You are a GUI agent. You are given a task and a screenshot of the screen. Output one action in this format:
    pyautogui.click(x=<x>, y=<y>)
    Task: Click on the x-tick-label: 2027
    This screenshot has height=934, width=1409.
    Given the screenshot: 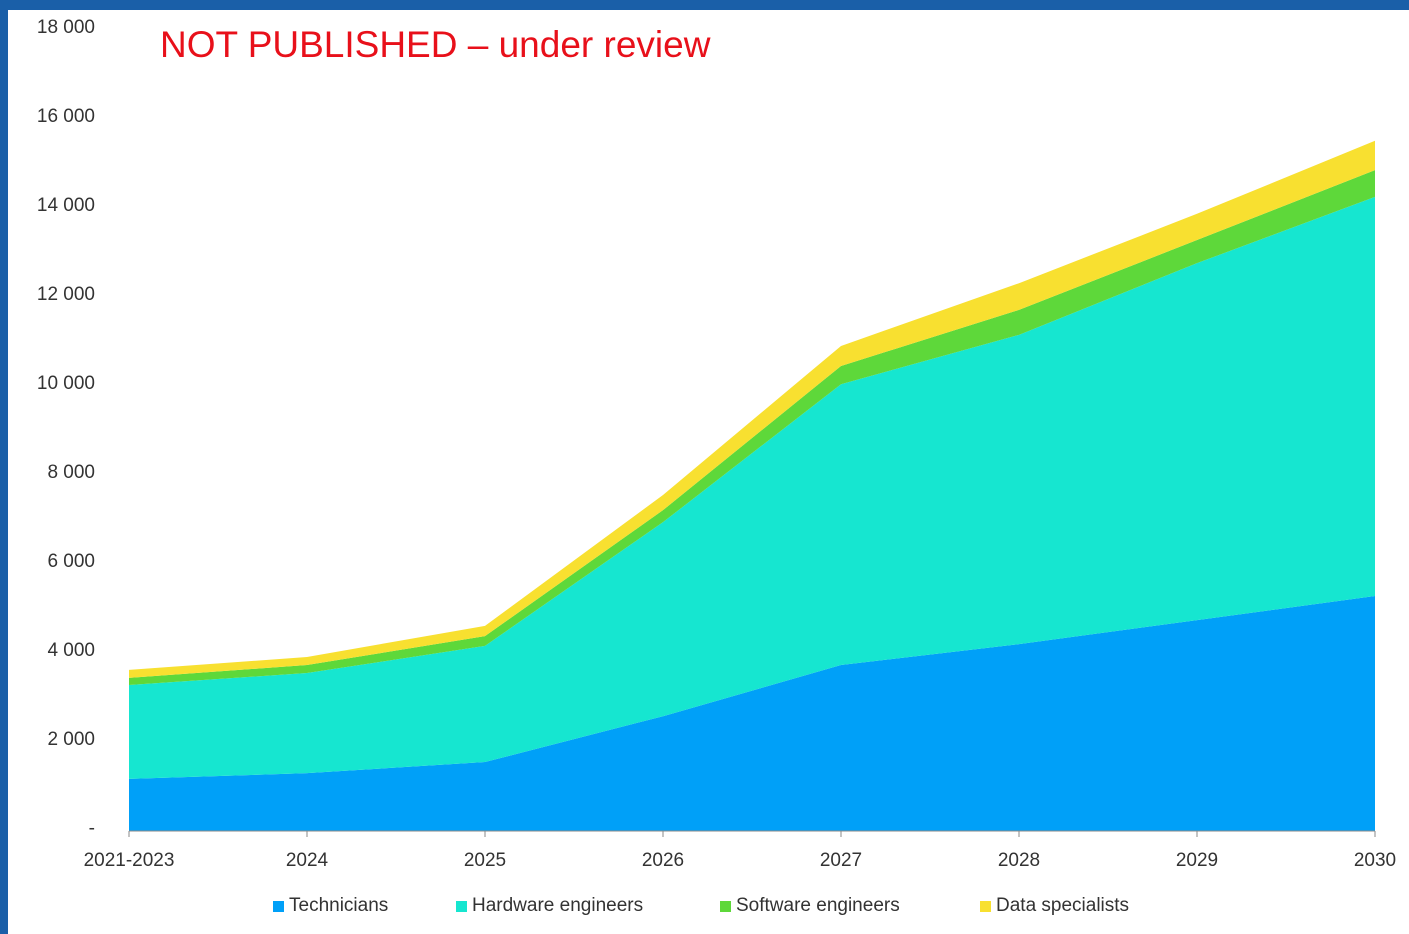 What is the action you would take?
    pyautogui.click(x=841, y=860)
    